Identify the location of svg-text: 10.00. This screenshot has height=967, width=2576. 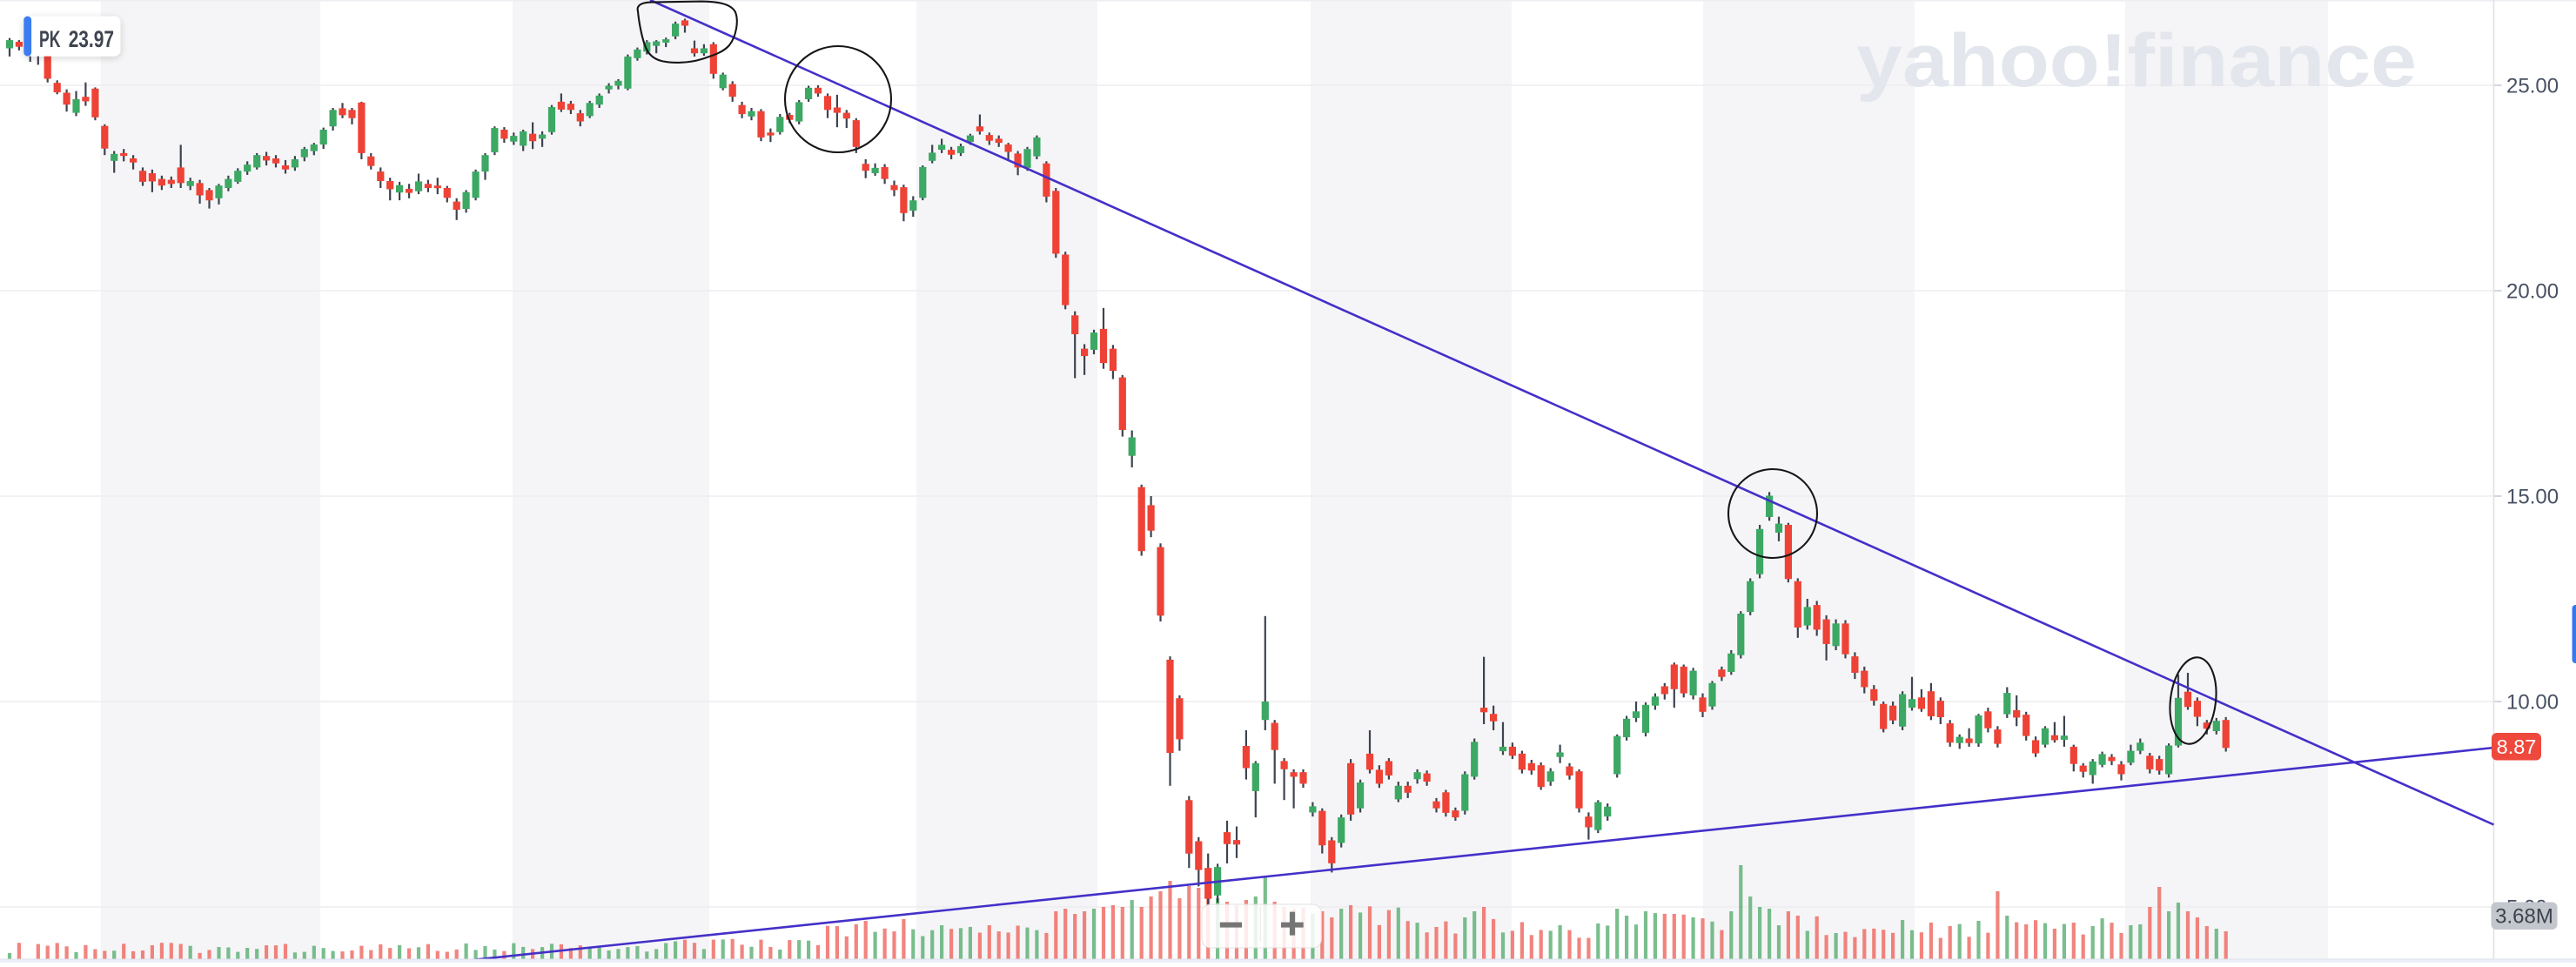
(2532, 703).